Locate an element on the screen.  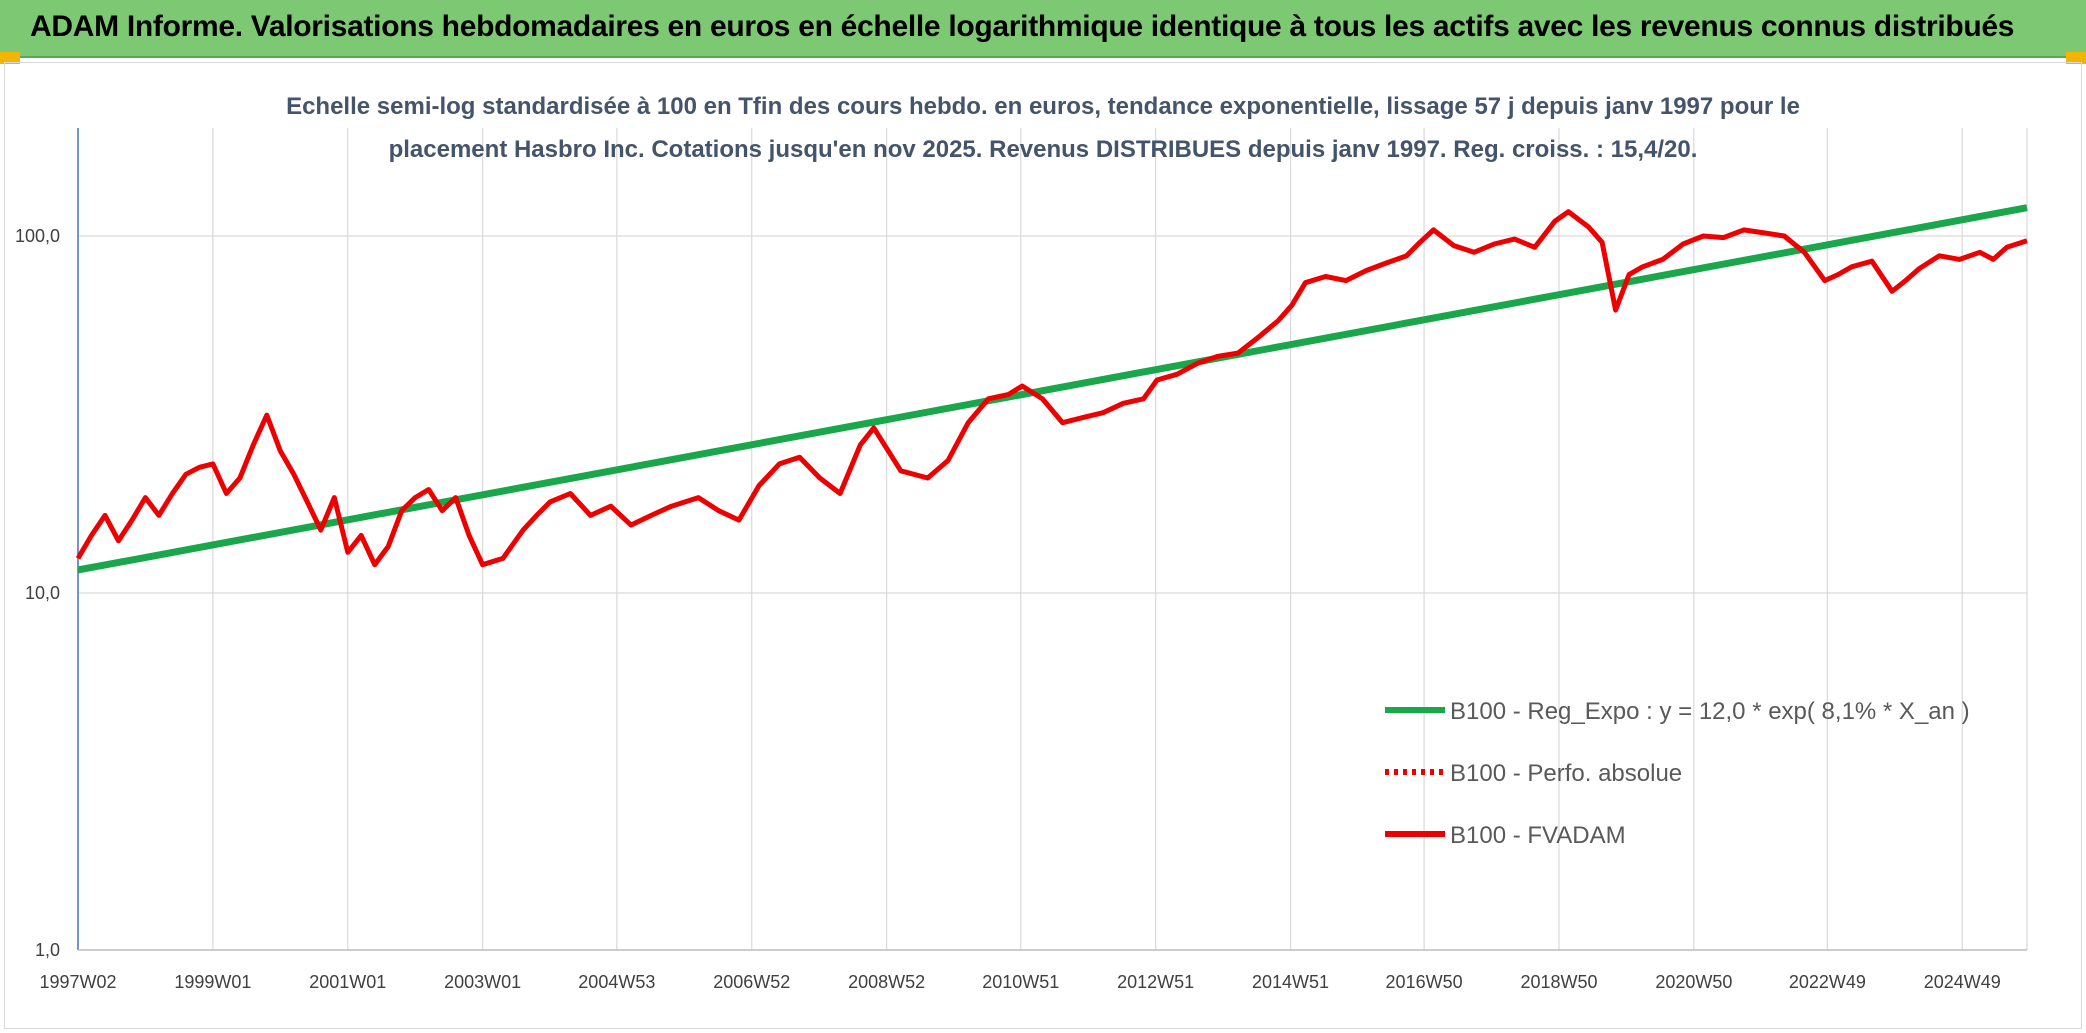
legend-label: B100 - Perfo. absolue is located at coordinates (1566, 773).